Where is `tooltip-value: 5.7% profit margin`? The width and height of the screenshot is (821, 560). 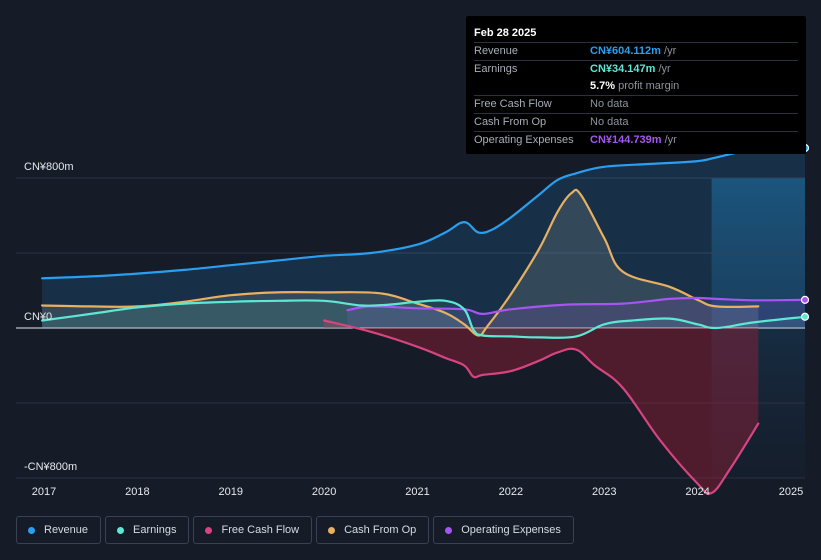
tooltip-value: 5.7% profit margin is located at coordinates (635, 86).